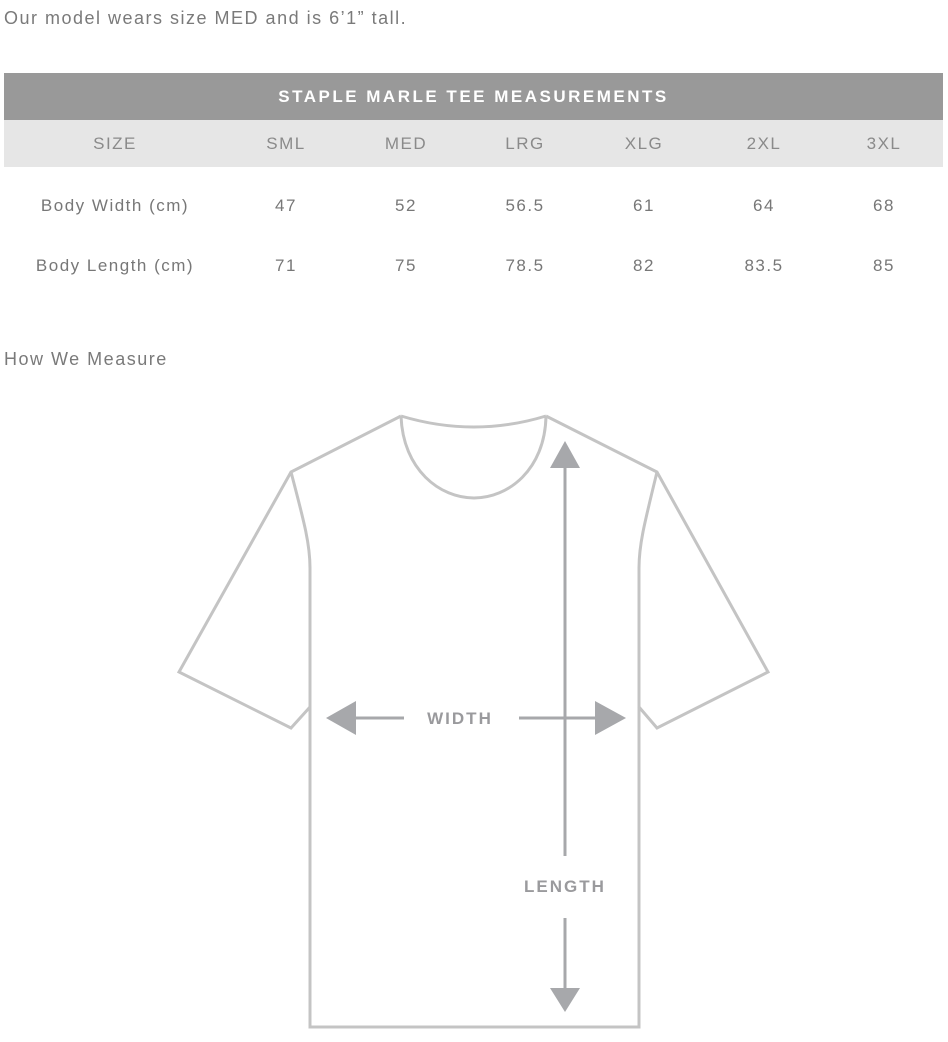 The width and height of the screenshot is (948, 1042). I want to click on how-we-measure-heading: How We Measure, so click(86, 359).